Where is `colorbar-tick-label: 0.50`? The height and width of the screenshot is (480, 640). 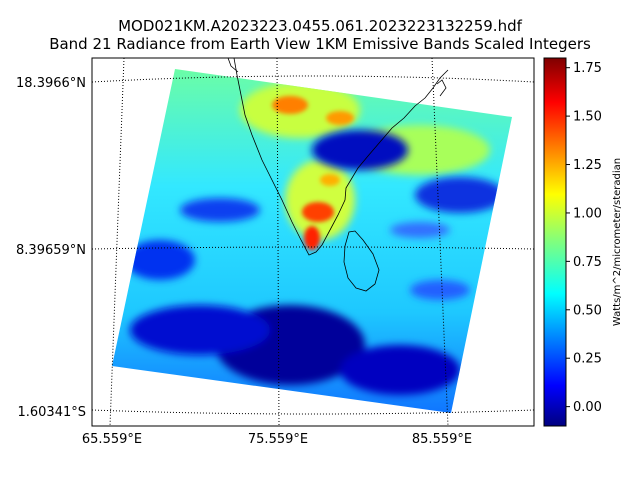 colorbar-tick-label: 0.50 is located at coordinates (587, 310).